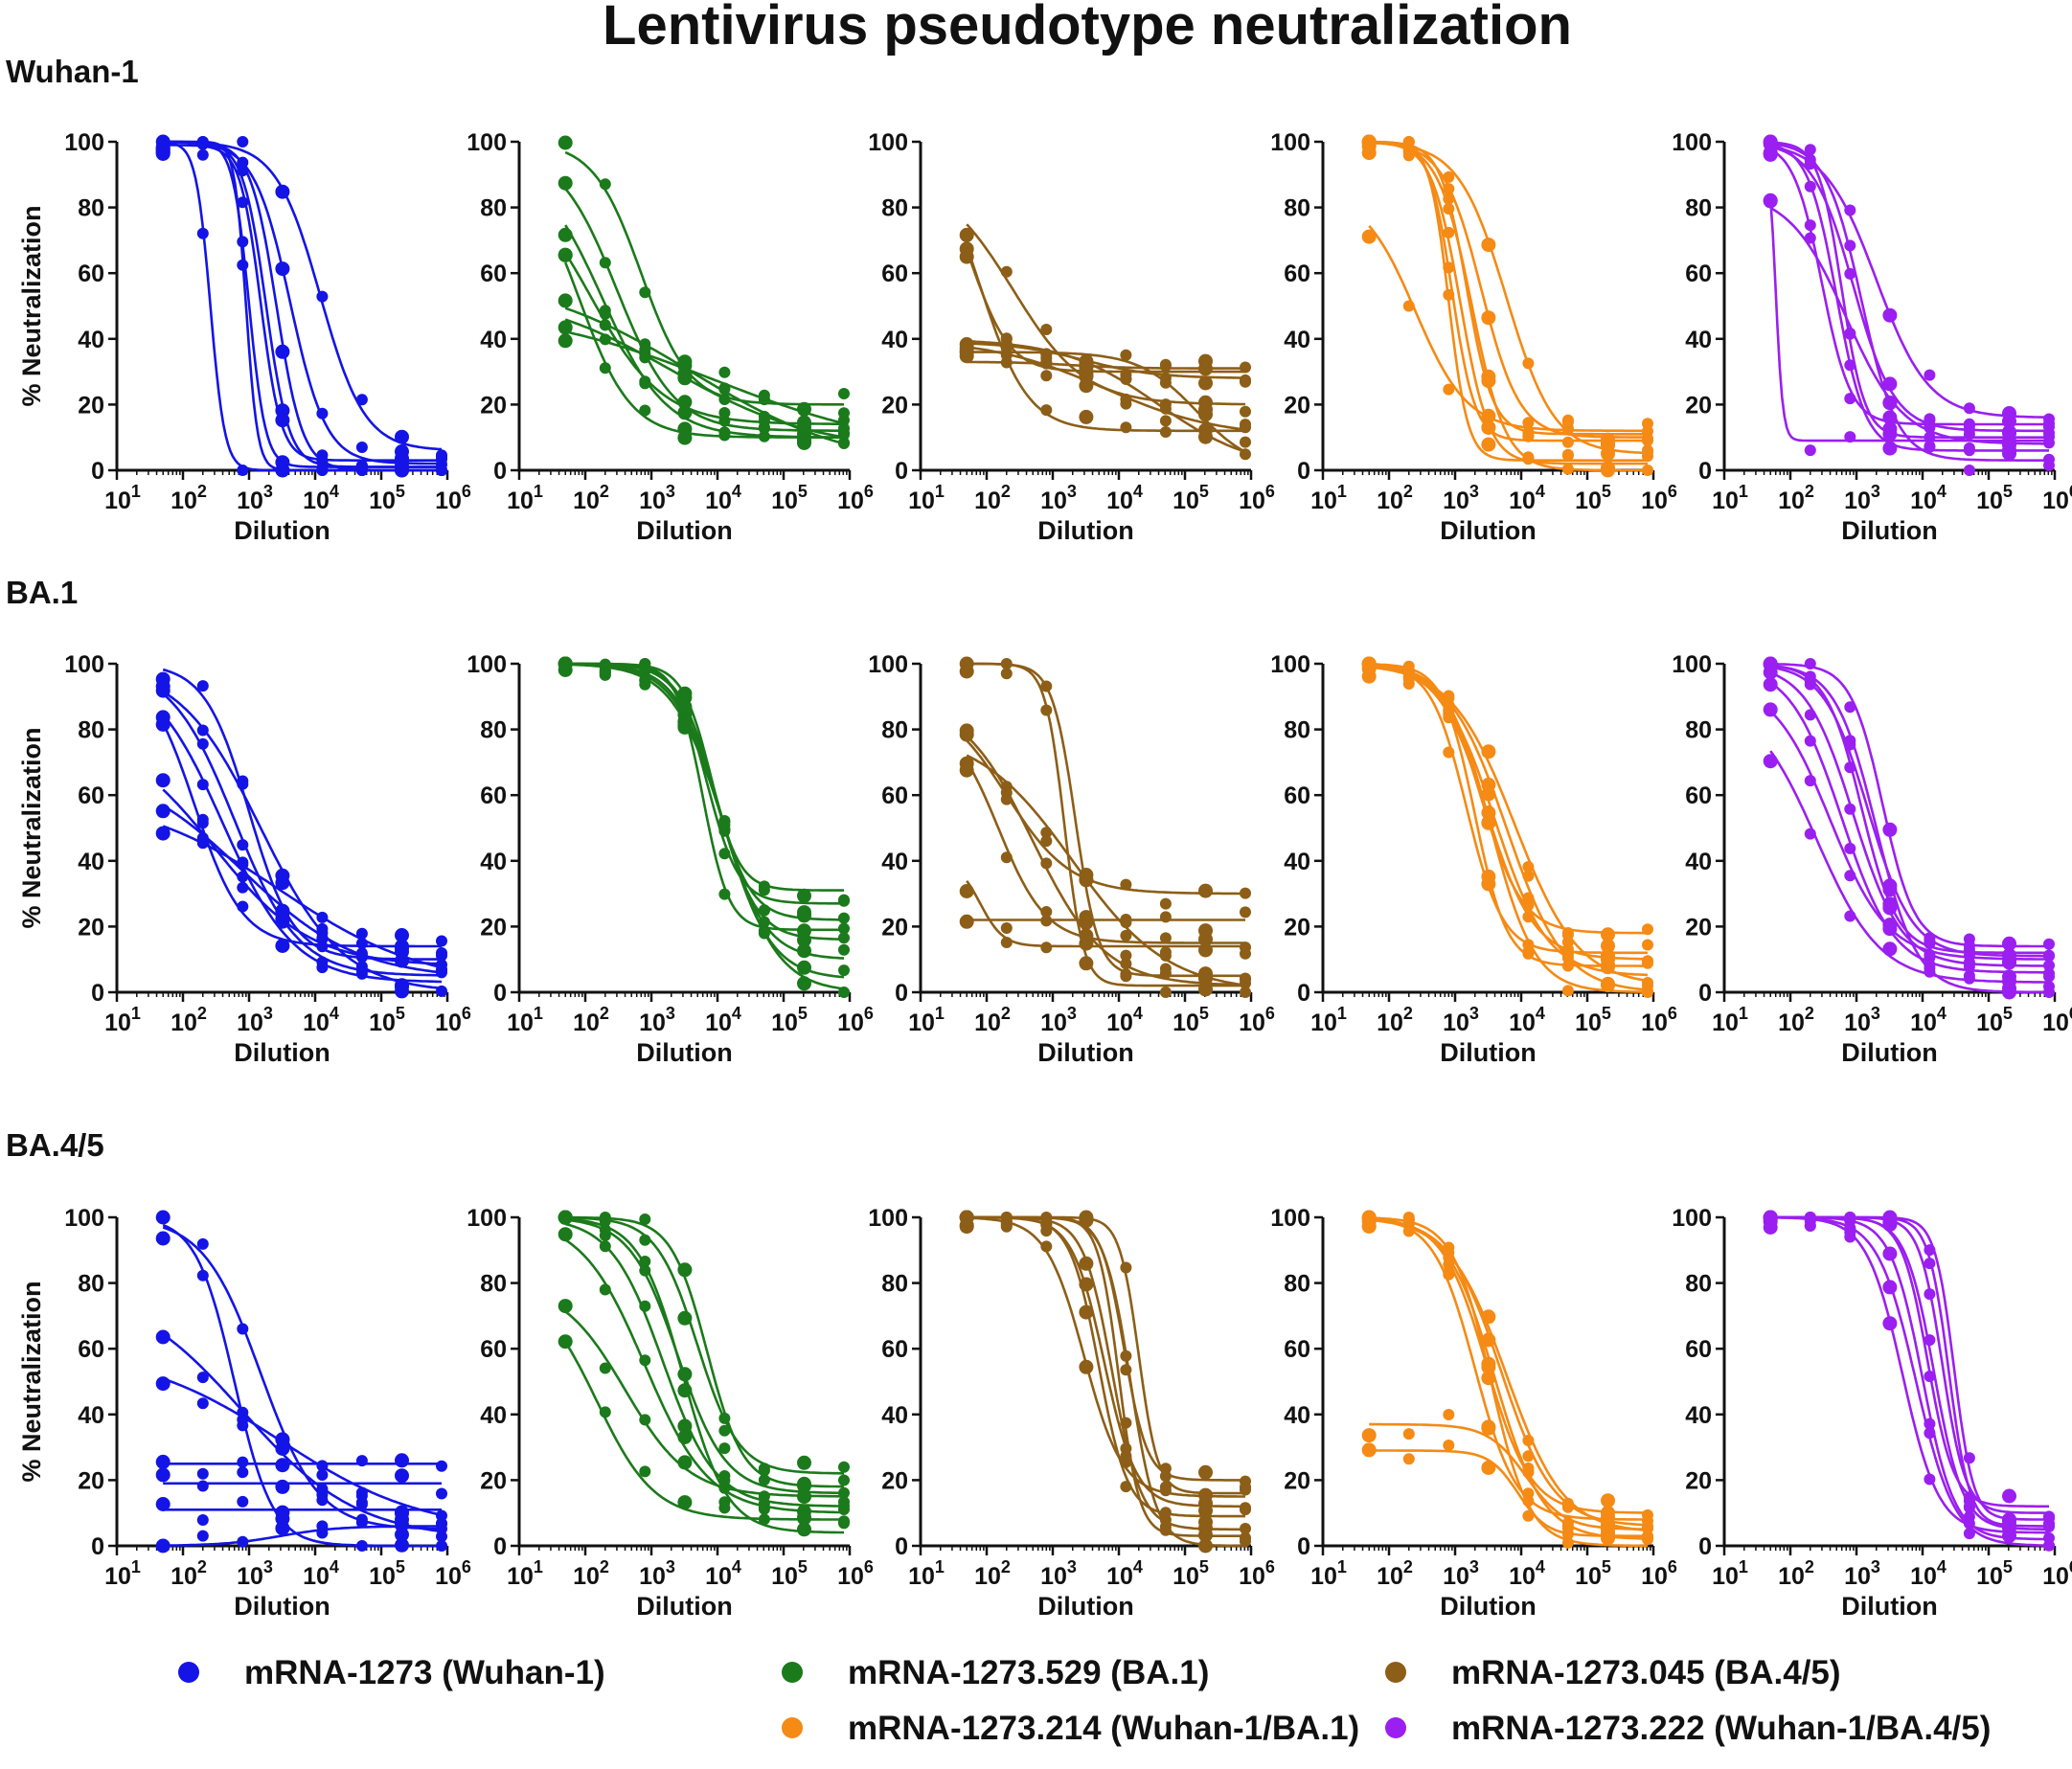 The width and height of the screenshot is (2072, 1769). What do you see at coordinates (1659, 1020) in the screenshot?
I see `x-tick-label: 10⁶` at bounding box center [1659, 1020].